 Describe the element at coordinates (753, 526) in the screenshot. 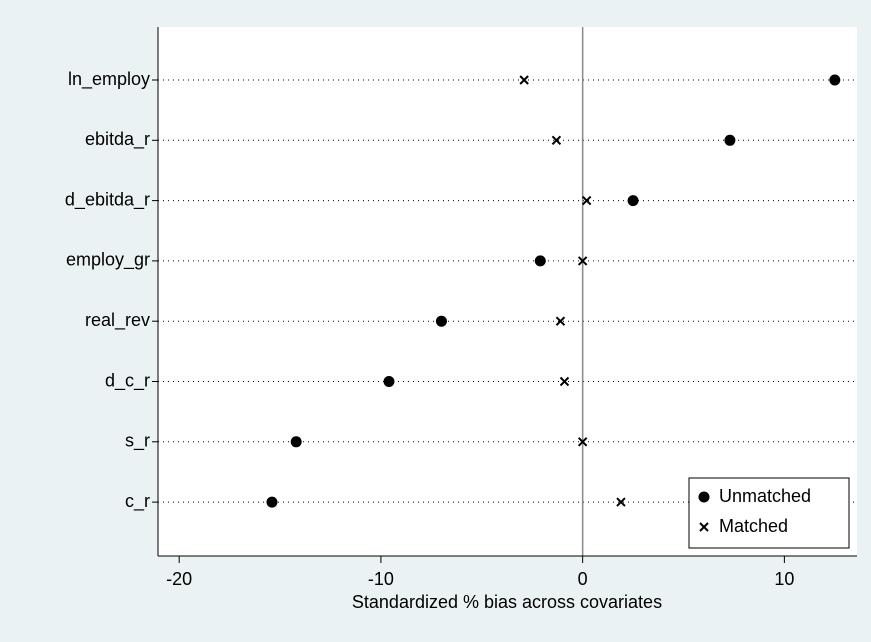

I see `legend-label: Matched` at that location.